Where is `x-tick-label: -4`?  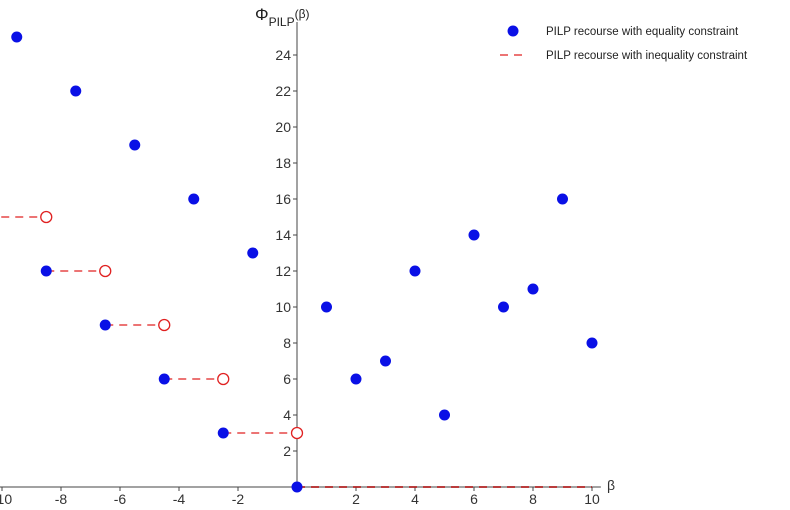 x-tick-label: -4 is located at coordinates (179, 499).